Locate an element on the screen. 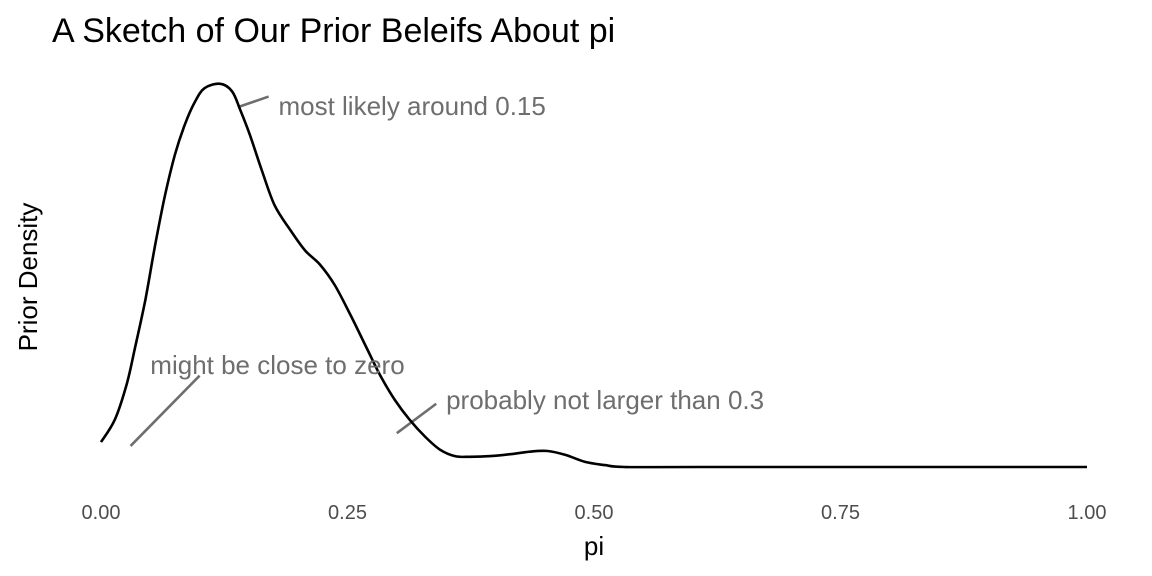  x-axis-title: pi is located at coordinates (594, 546).